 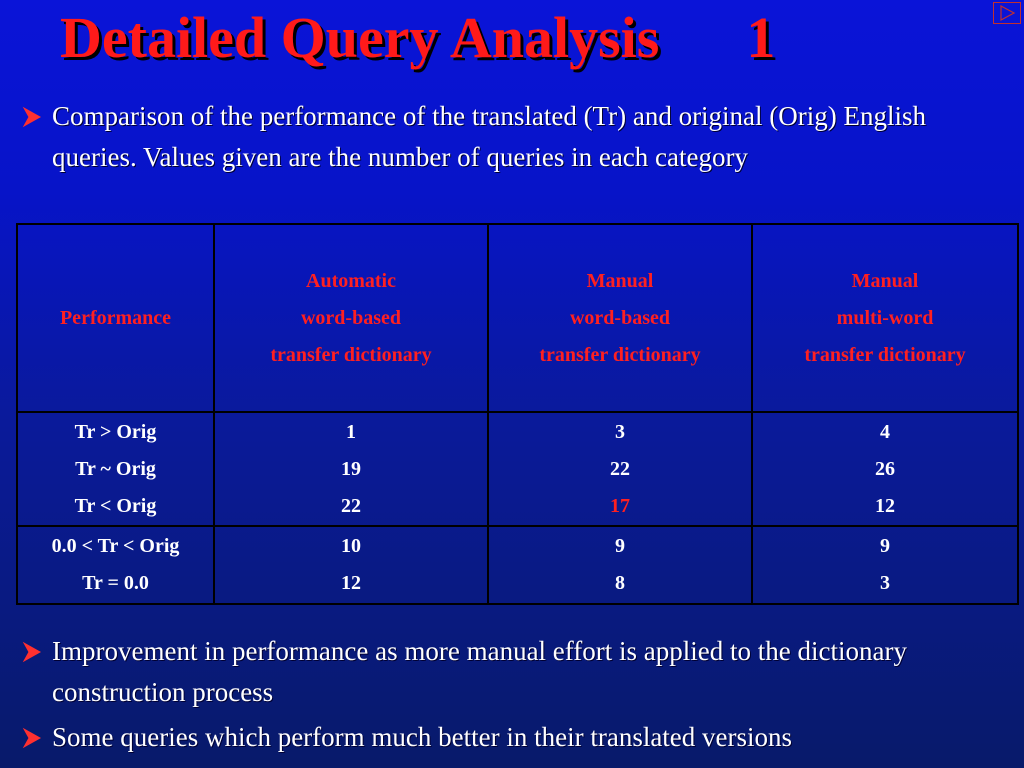 What do you see at coordinates (418, 37) in the screenshot?
I see `slide-title: Detailed Query Analysis 1` at bounding box center [418, 37].